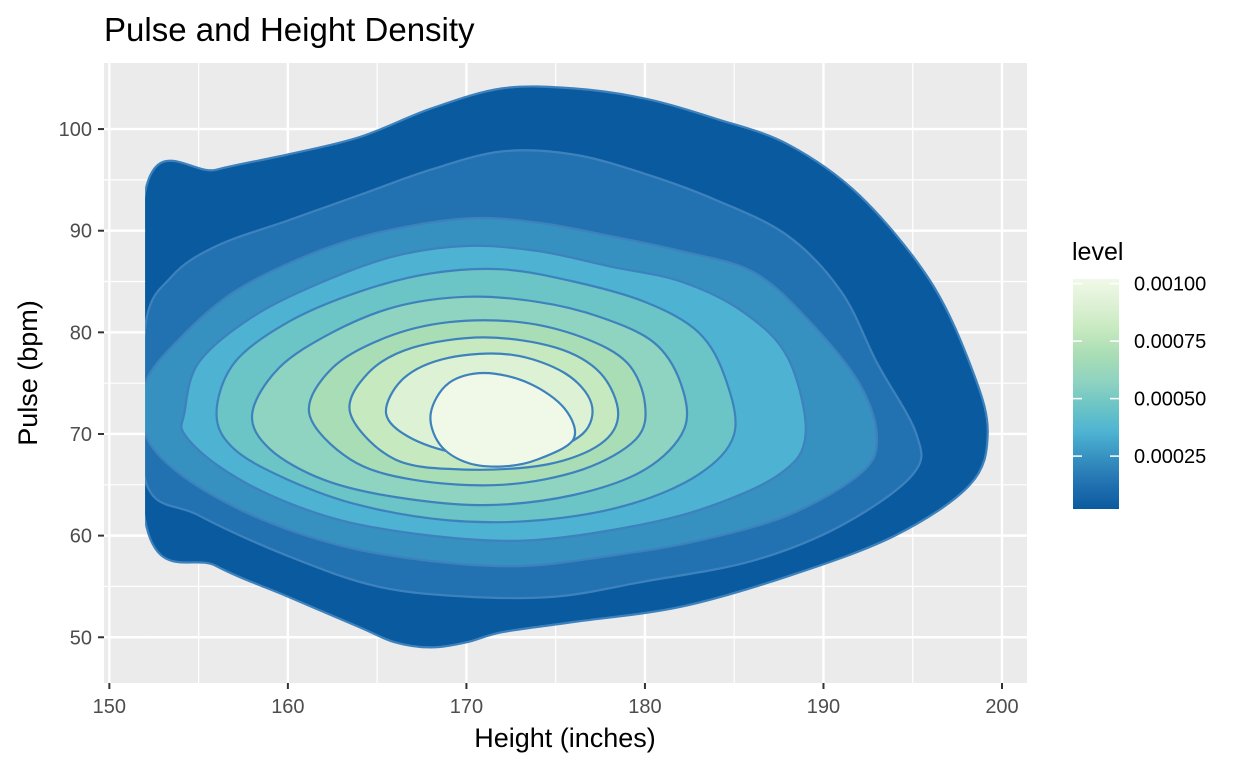 The height and width of the screenshot is (768, 1248). I want to click on legend: level 0.00100 0.00075 0.00050 0.00025, so click(1139, 373).